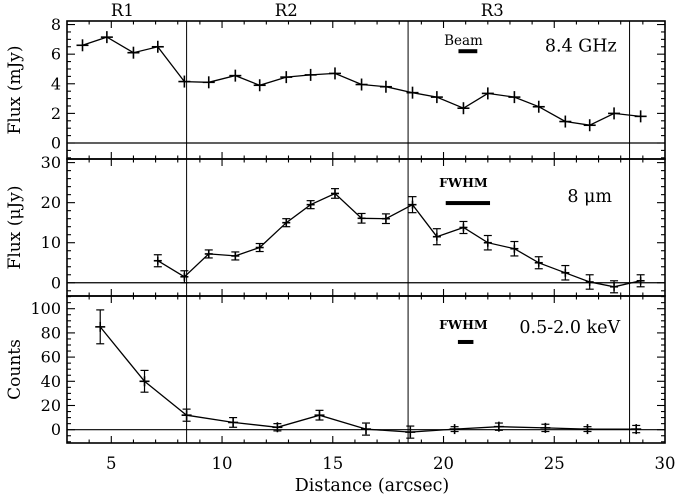 The height and width of the screenshot is (497, 677). Describe the element at coordinates (554, 463) in the screenshot. I see `x-tick-label: 25` at that location.